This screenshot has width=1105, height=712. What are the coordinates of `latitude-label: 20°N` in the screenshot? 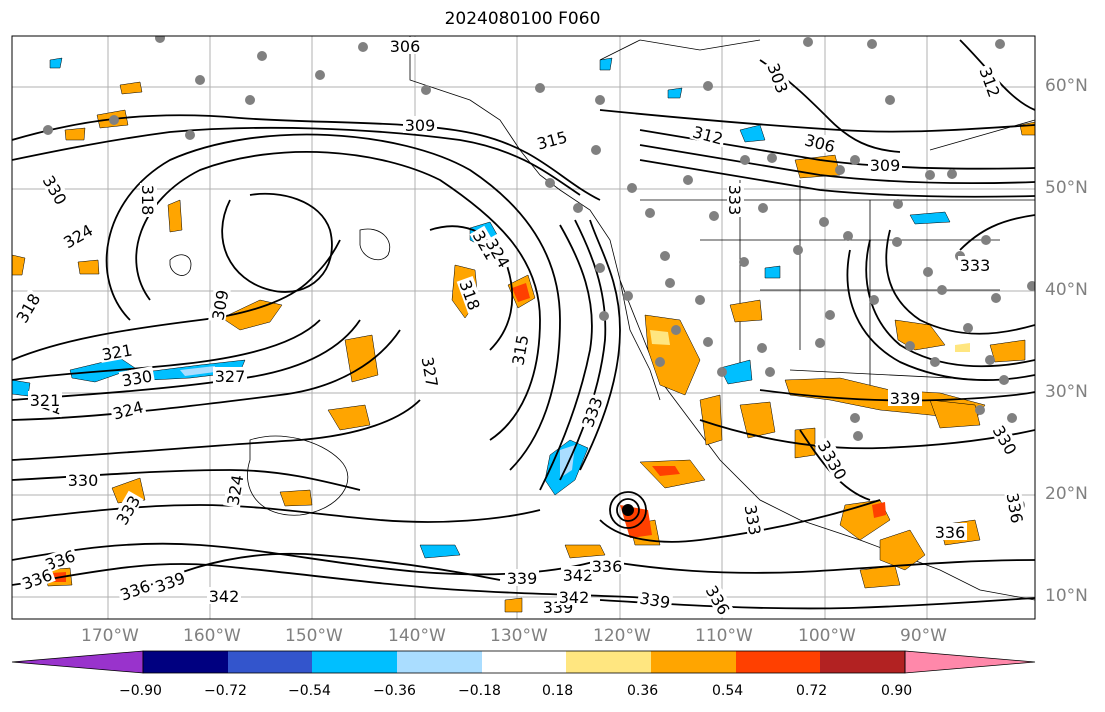 It's located at (1066, 494).